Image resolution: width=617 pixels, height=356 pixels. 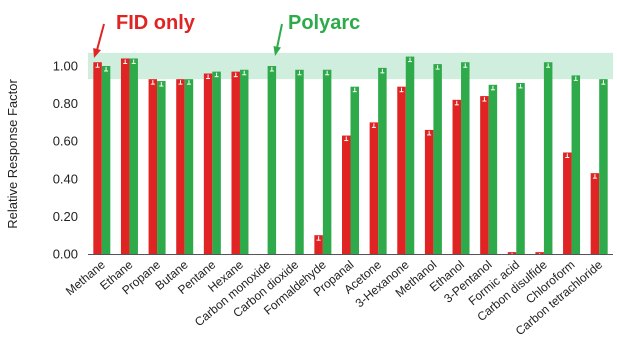 What do you see at coordinates (65, 254) in the screenshot?
I see `y-tick-label: 0.00` at bounding box center [65, 254].